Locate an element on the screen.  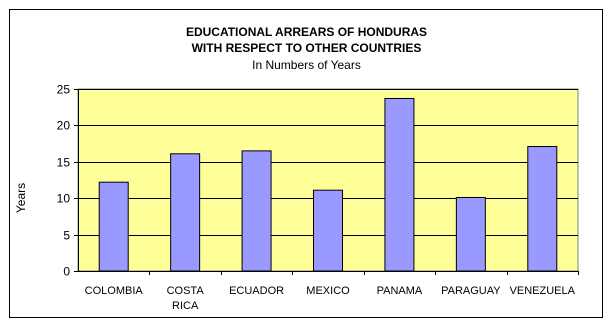
y-tick-label: 10 is located at coordinates (64, 199).